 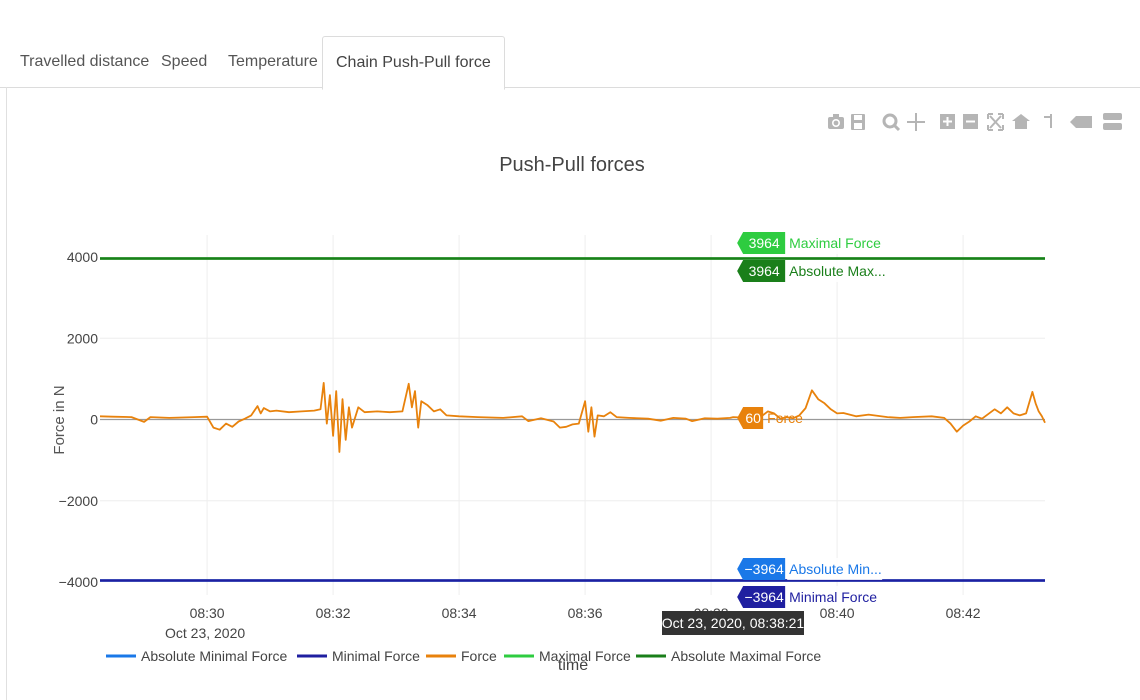 I want to click on series-line-force, so click(x=572, y=417).